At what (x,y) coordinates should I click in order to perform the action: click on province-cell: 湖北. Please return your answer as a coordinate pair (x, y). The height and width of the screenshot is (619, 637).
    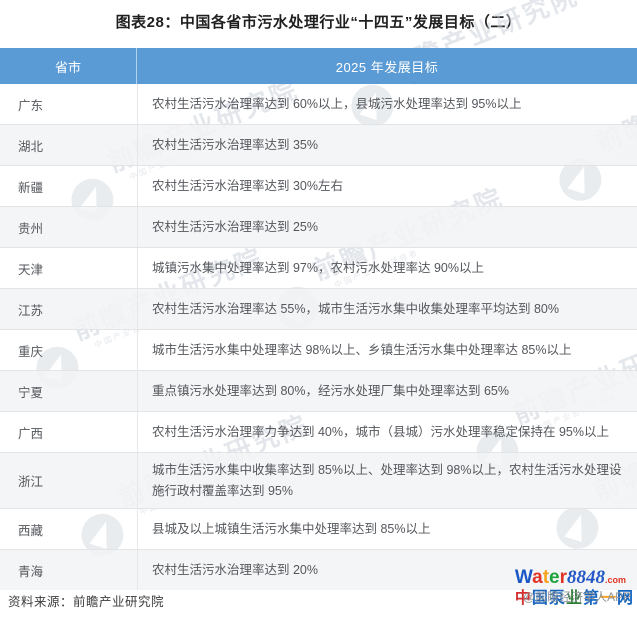
    Looking at the image, I should click on (31, 146).